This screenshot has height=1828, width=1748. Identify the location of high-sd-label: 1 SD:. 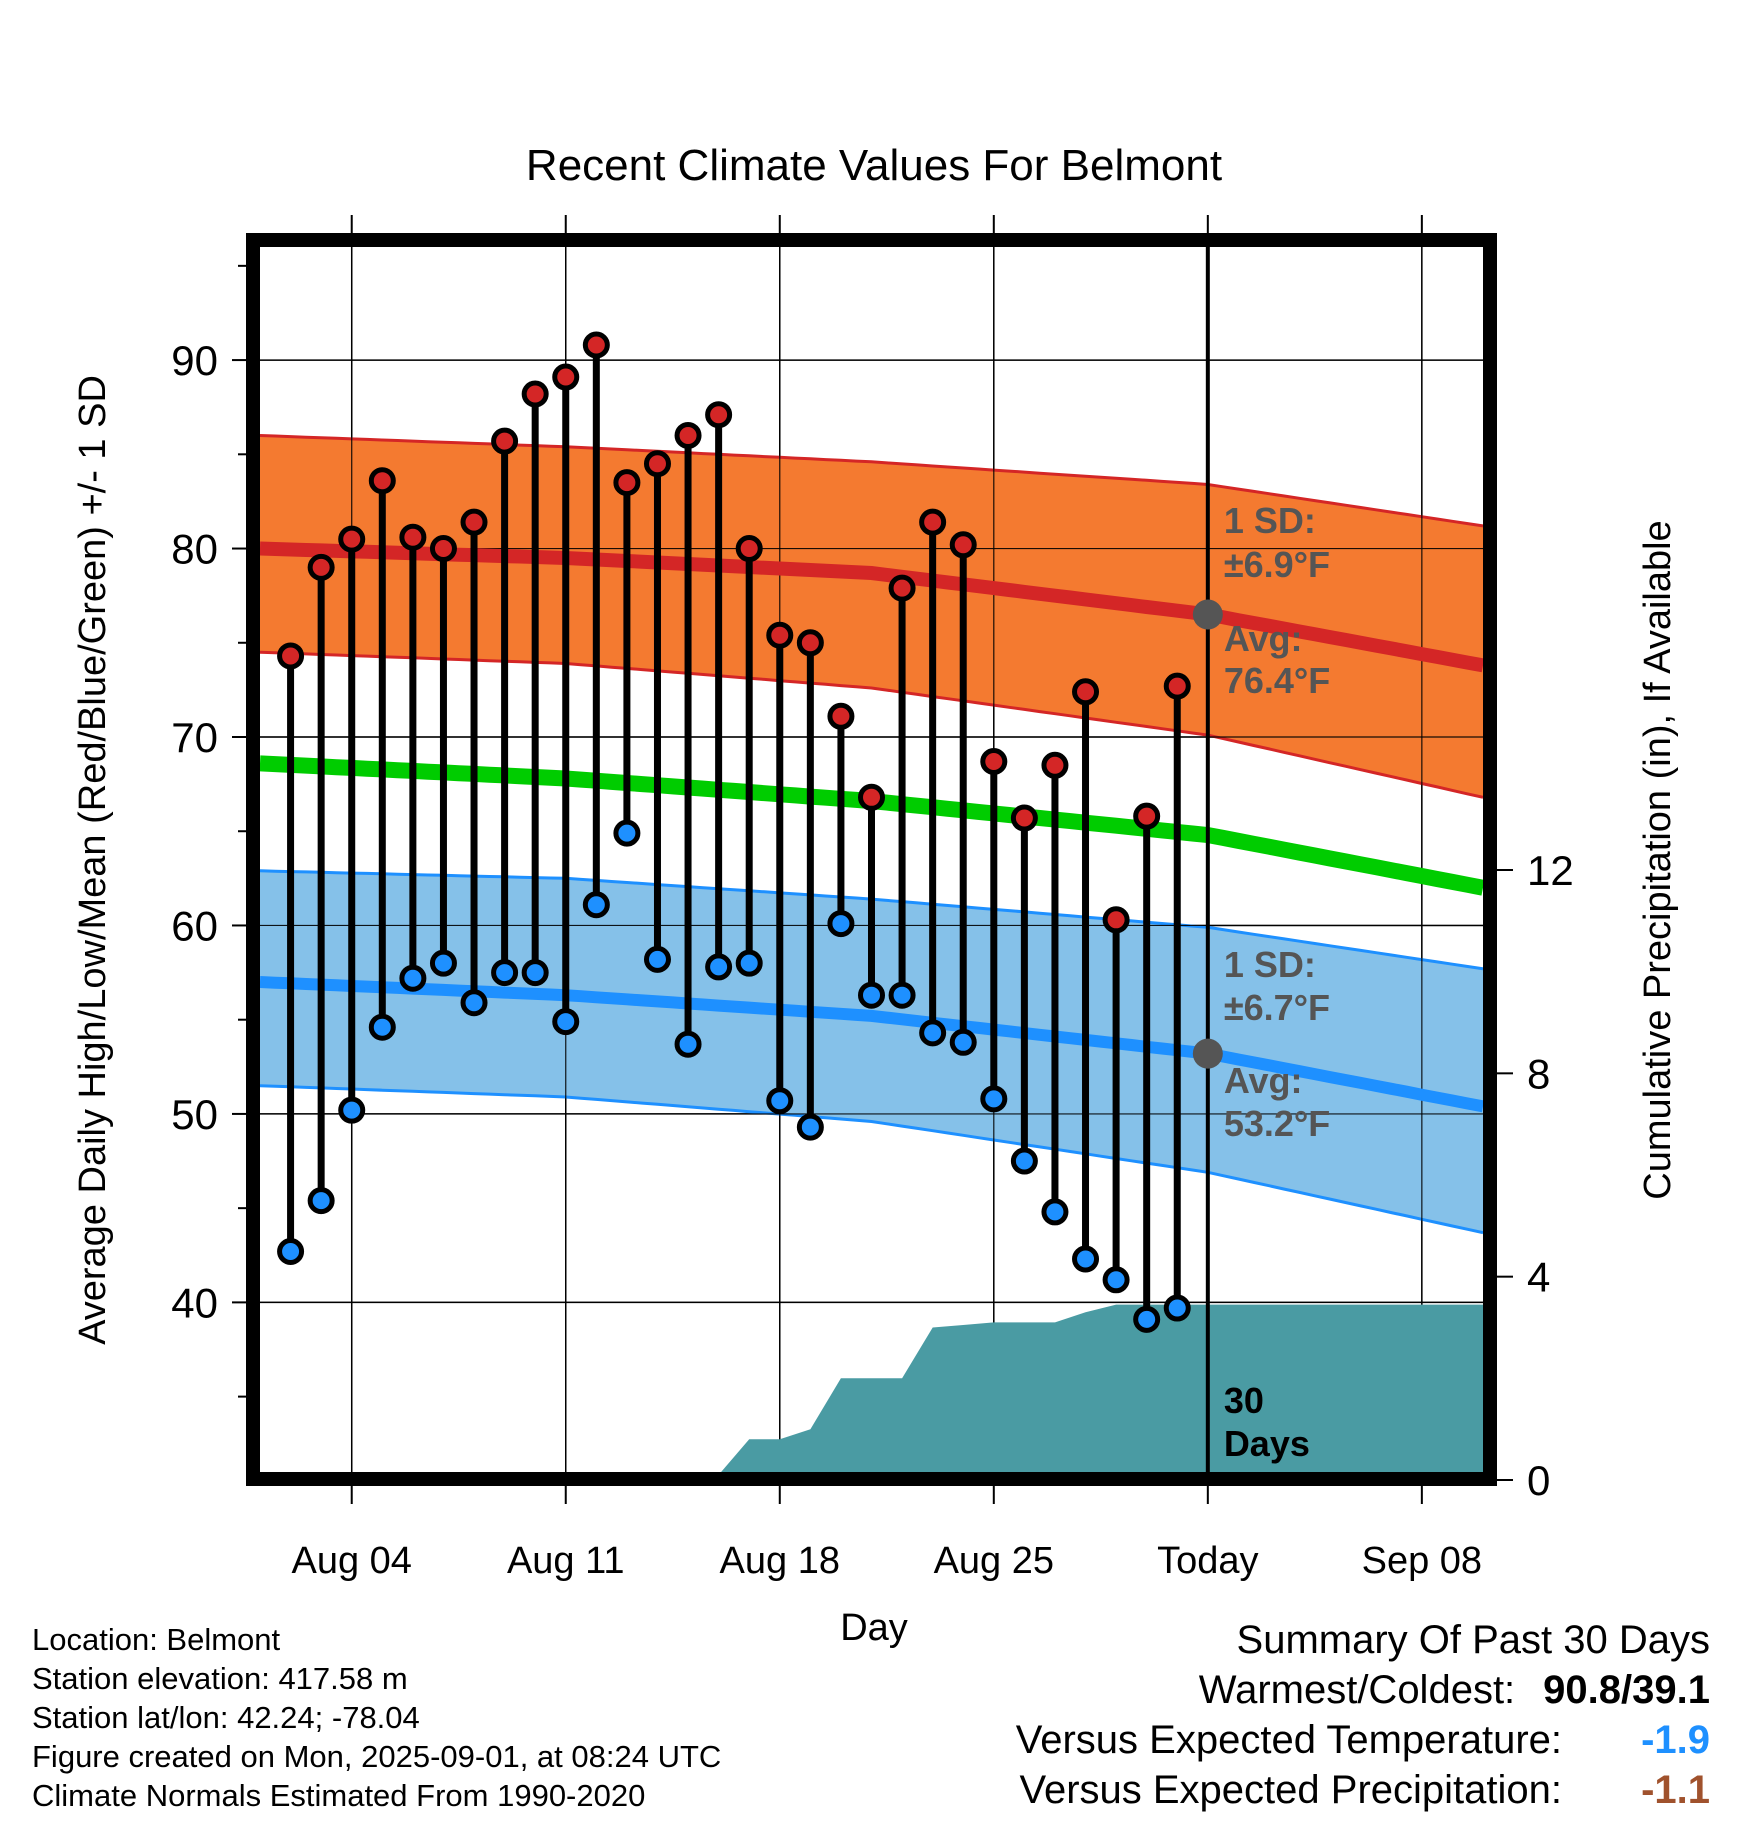
(1270, 520).